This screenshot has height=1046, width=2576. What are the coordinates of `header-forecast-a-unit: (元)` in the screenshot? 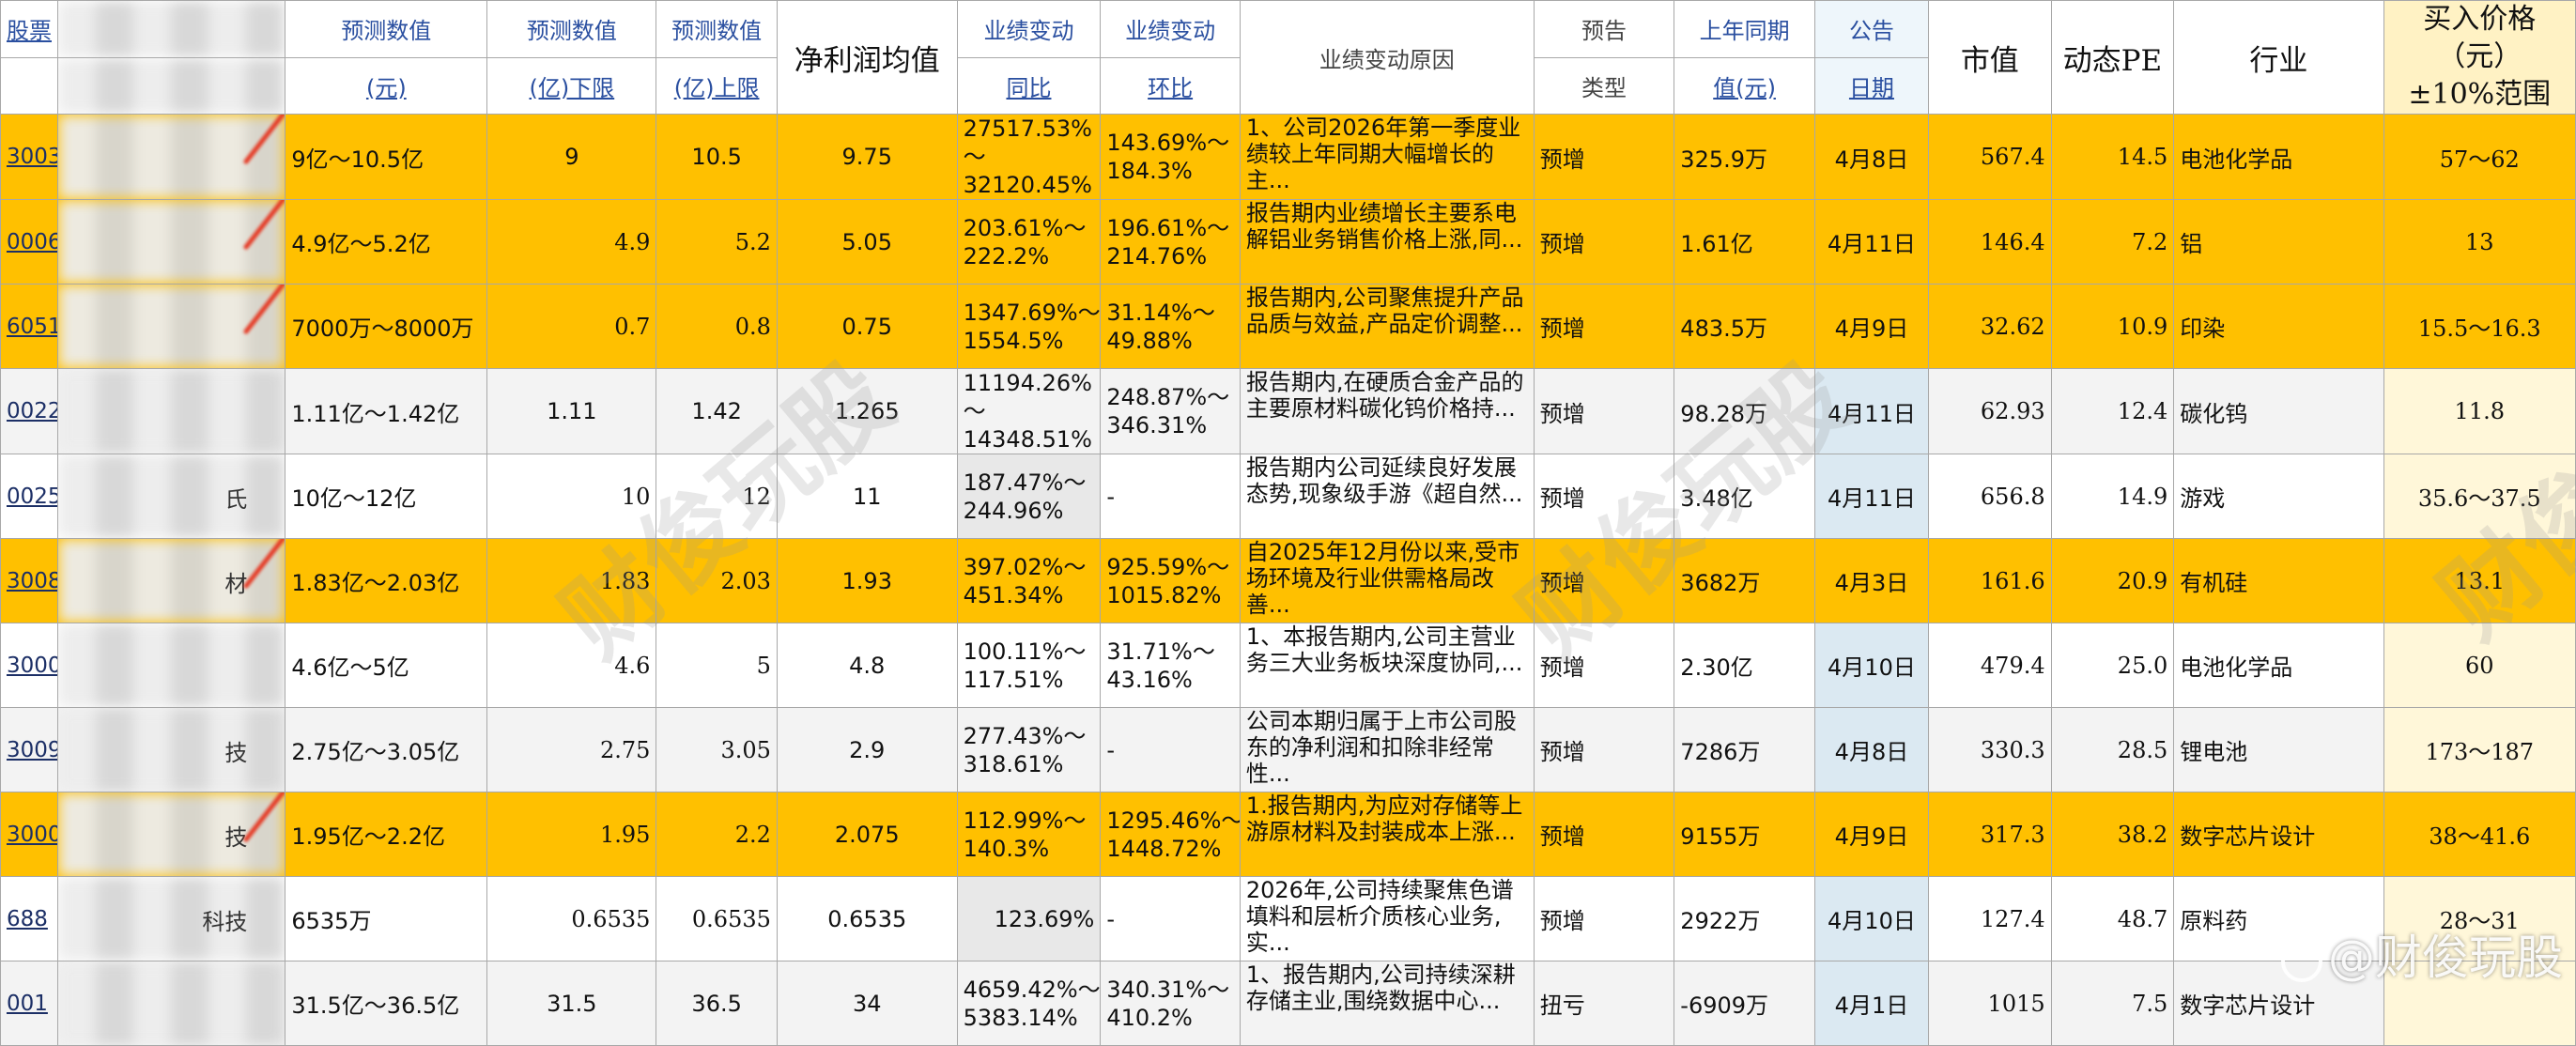 It's located at (386, 85).